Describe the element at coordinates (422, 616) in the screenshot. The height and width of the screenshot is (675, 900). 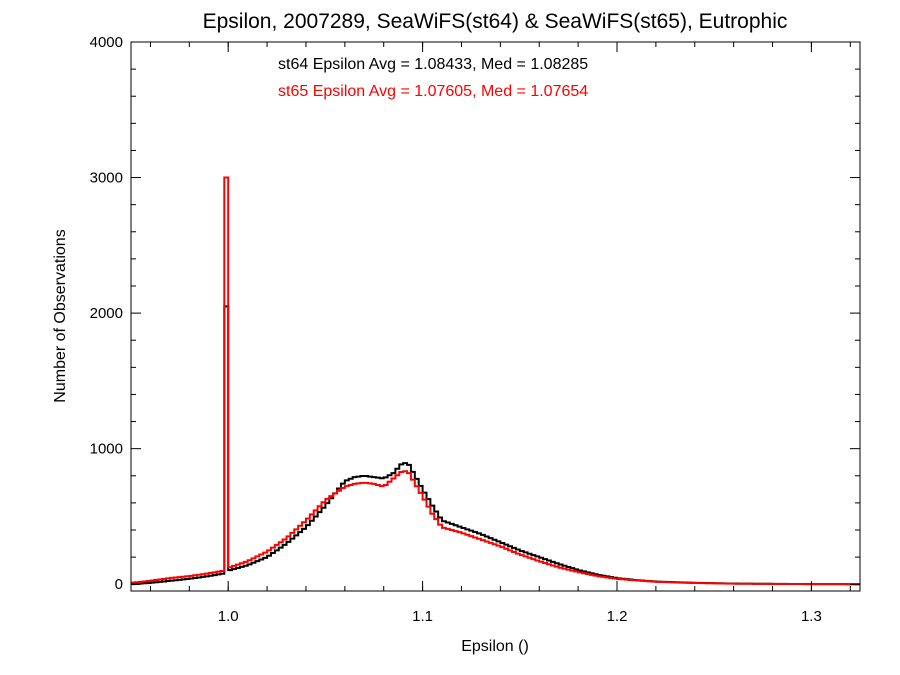
I see `x-tick-label: 1.1` at that location.